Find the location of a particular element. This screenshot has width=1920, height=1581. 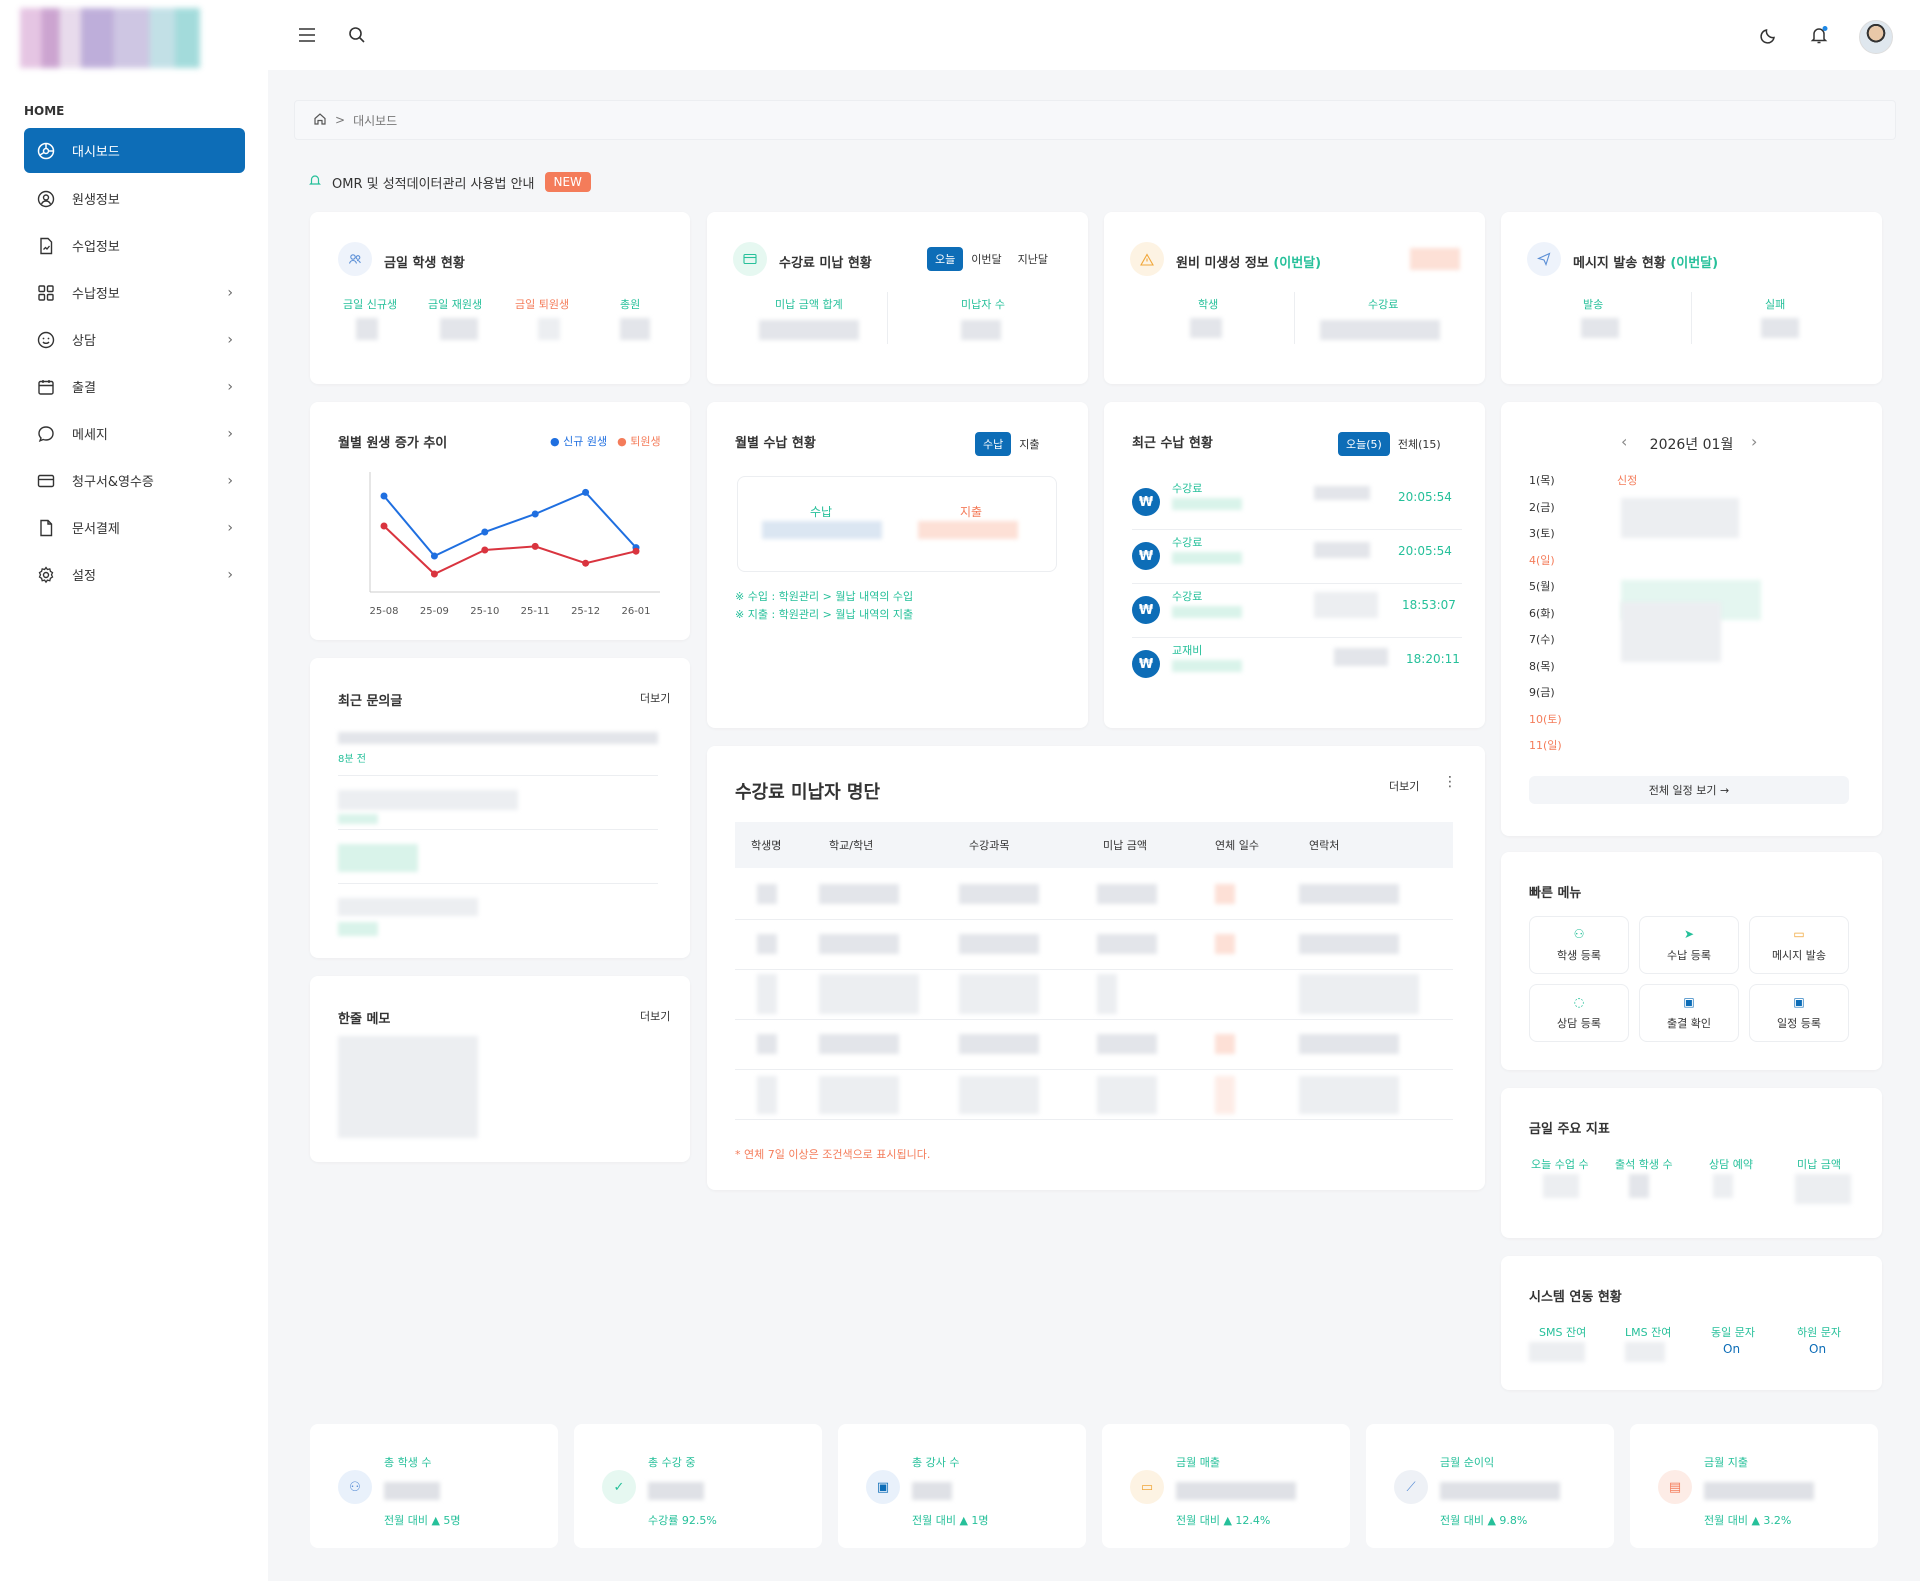

tab-income: 수납 is located at coordinates (993, 444).